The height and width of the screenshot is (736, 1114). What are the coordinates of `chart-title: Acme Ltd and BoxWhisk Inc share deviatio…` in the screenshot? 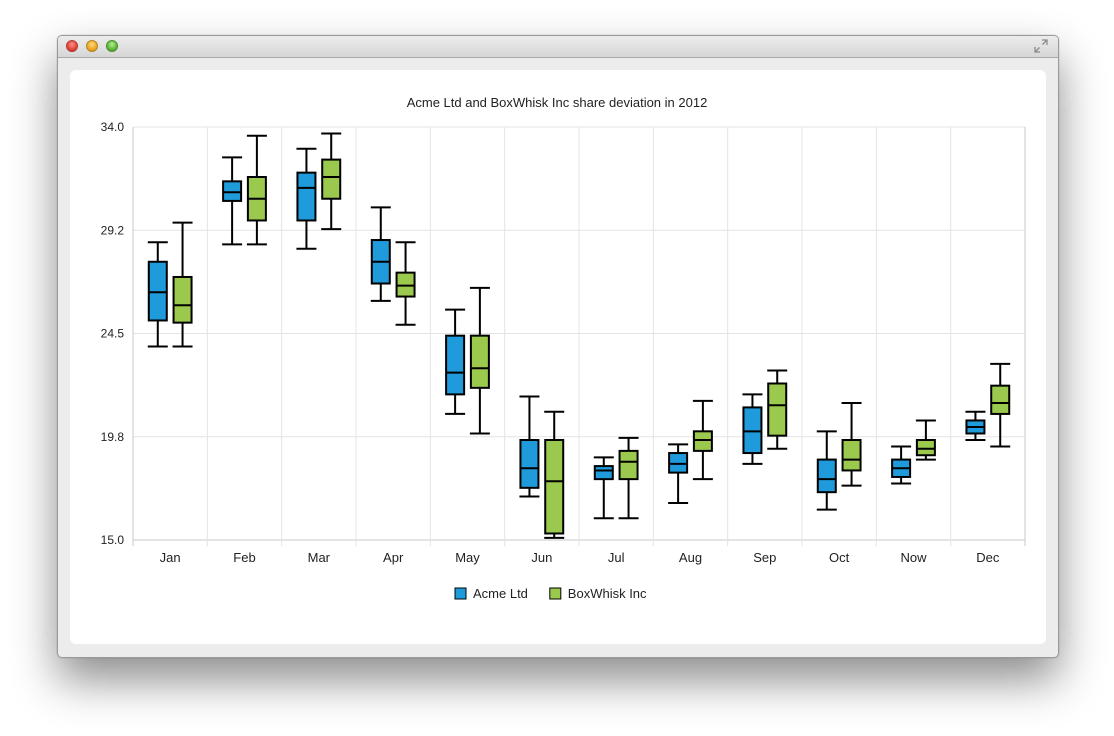 It's located at (557, 102).